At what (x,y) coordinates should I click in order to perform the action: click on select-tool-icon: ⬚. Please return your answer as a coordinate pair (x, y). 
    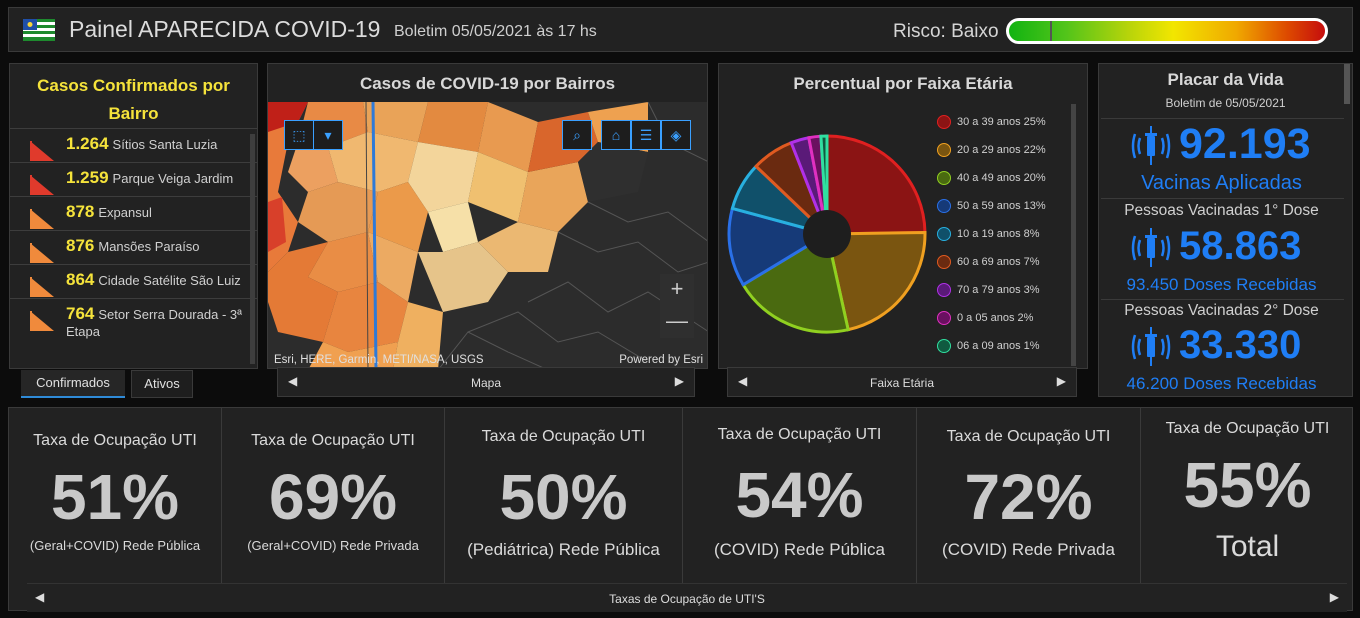
    Looking at the image, I should click on (299, 135).